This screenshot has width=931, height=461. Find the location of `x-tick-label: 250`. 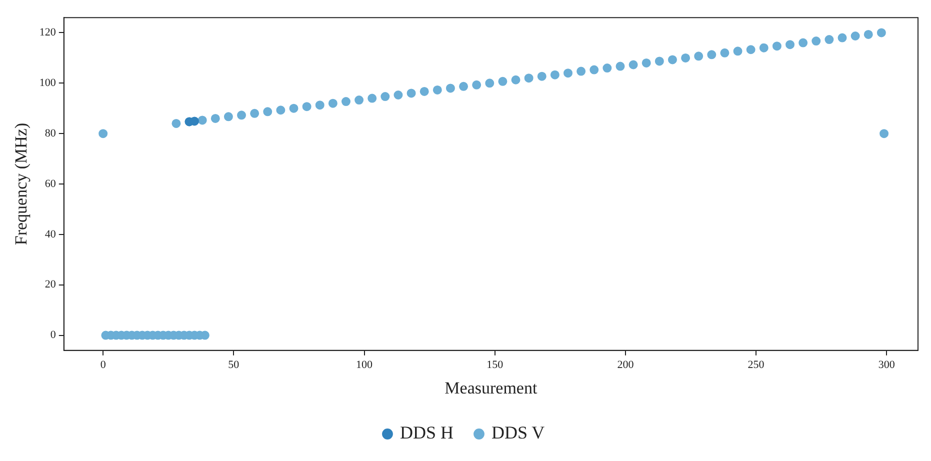

x-tick-label: 250 is located at coordinates (756, 364).